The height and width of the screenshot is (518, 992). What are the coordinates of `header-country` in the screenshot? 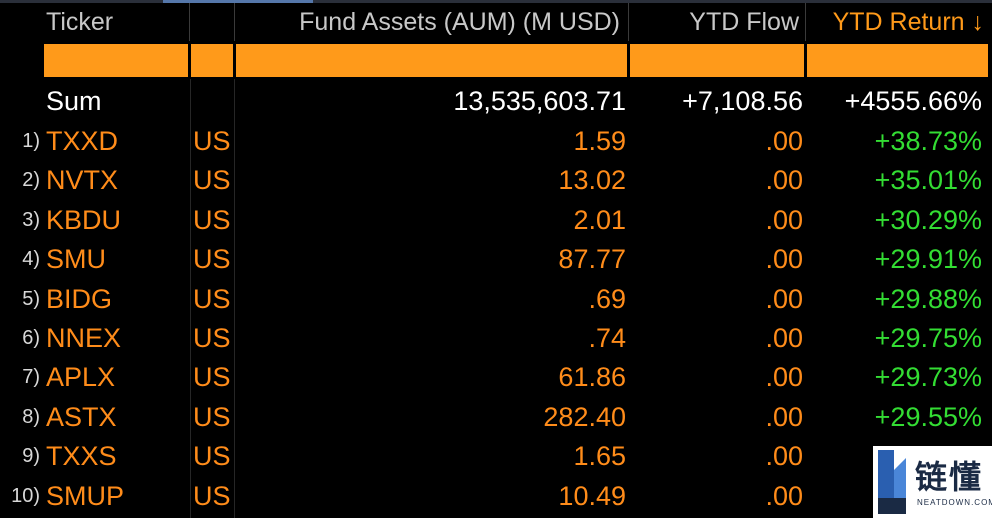 It's located at (212, 22).